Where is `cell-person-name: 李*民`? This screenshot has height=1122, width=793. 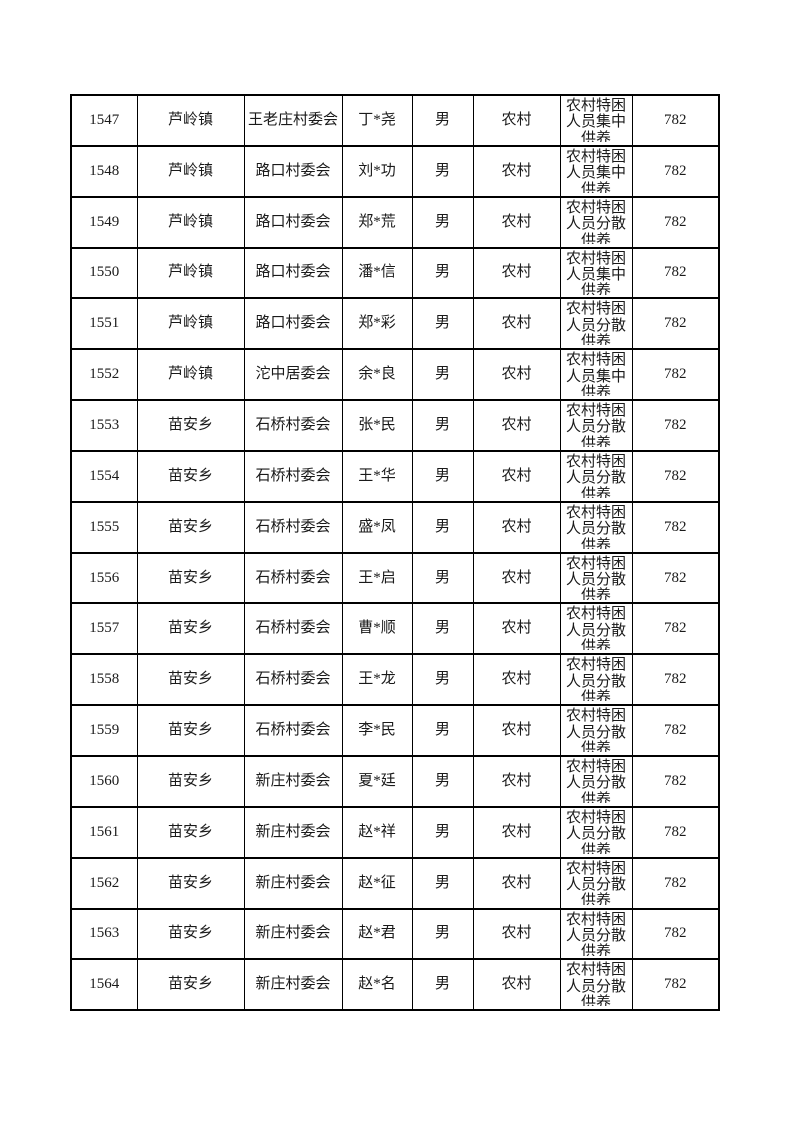 cell-person-name: 李*民 is located at coordinates (377, 730).